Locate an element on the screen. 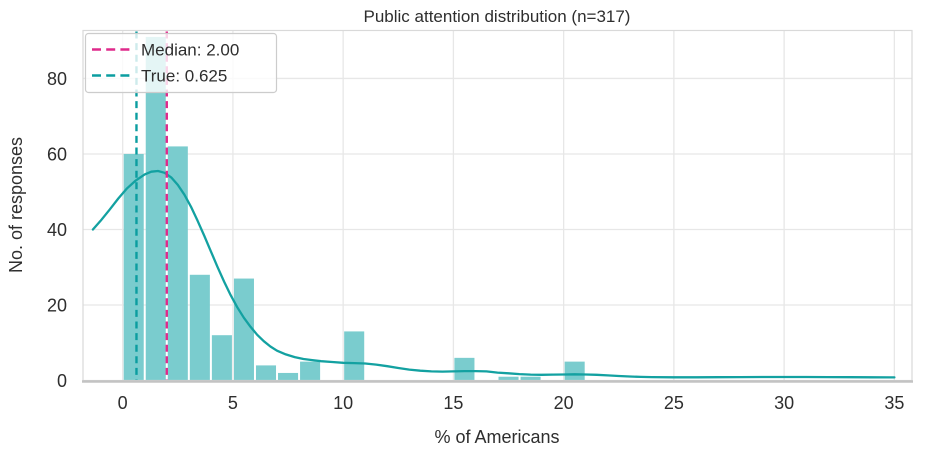 Image resolution: width=940 pixels, height=460 pixels. x-tick-label: 30 is located at coordinates (784, 403).